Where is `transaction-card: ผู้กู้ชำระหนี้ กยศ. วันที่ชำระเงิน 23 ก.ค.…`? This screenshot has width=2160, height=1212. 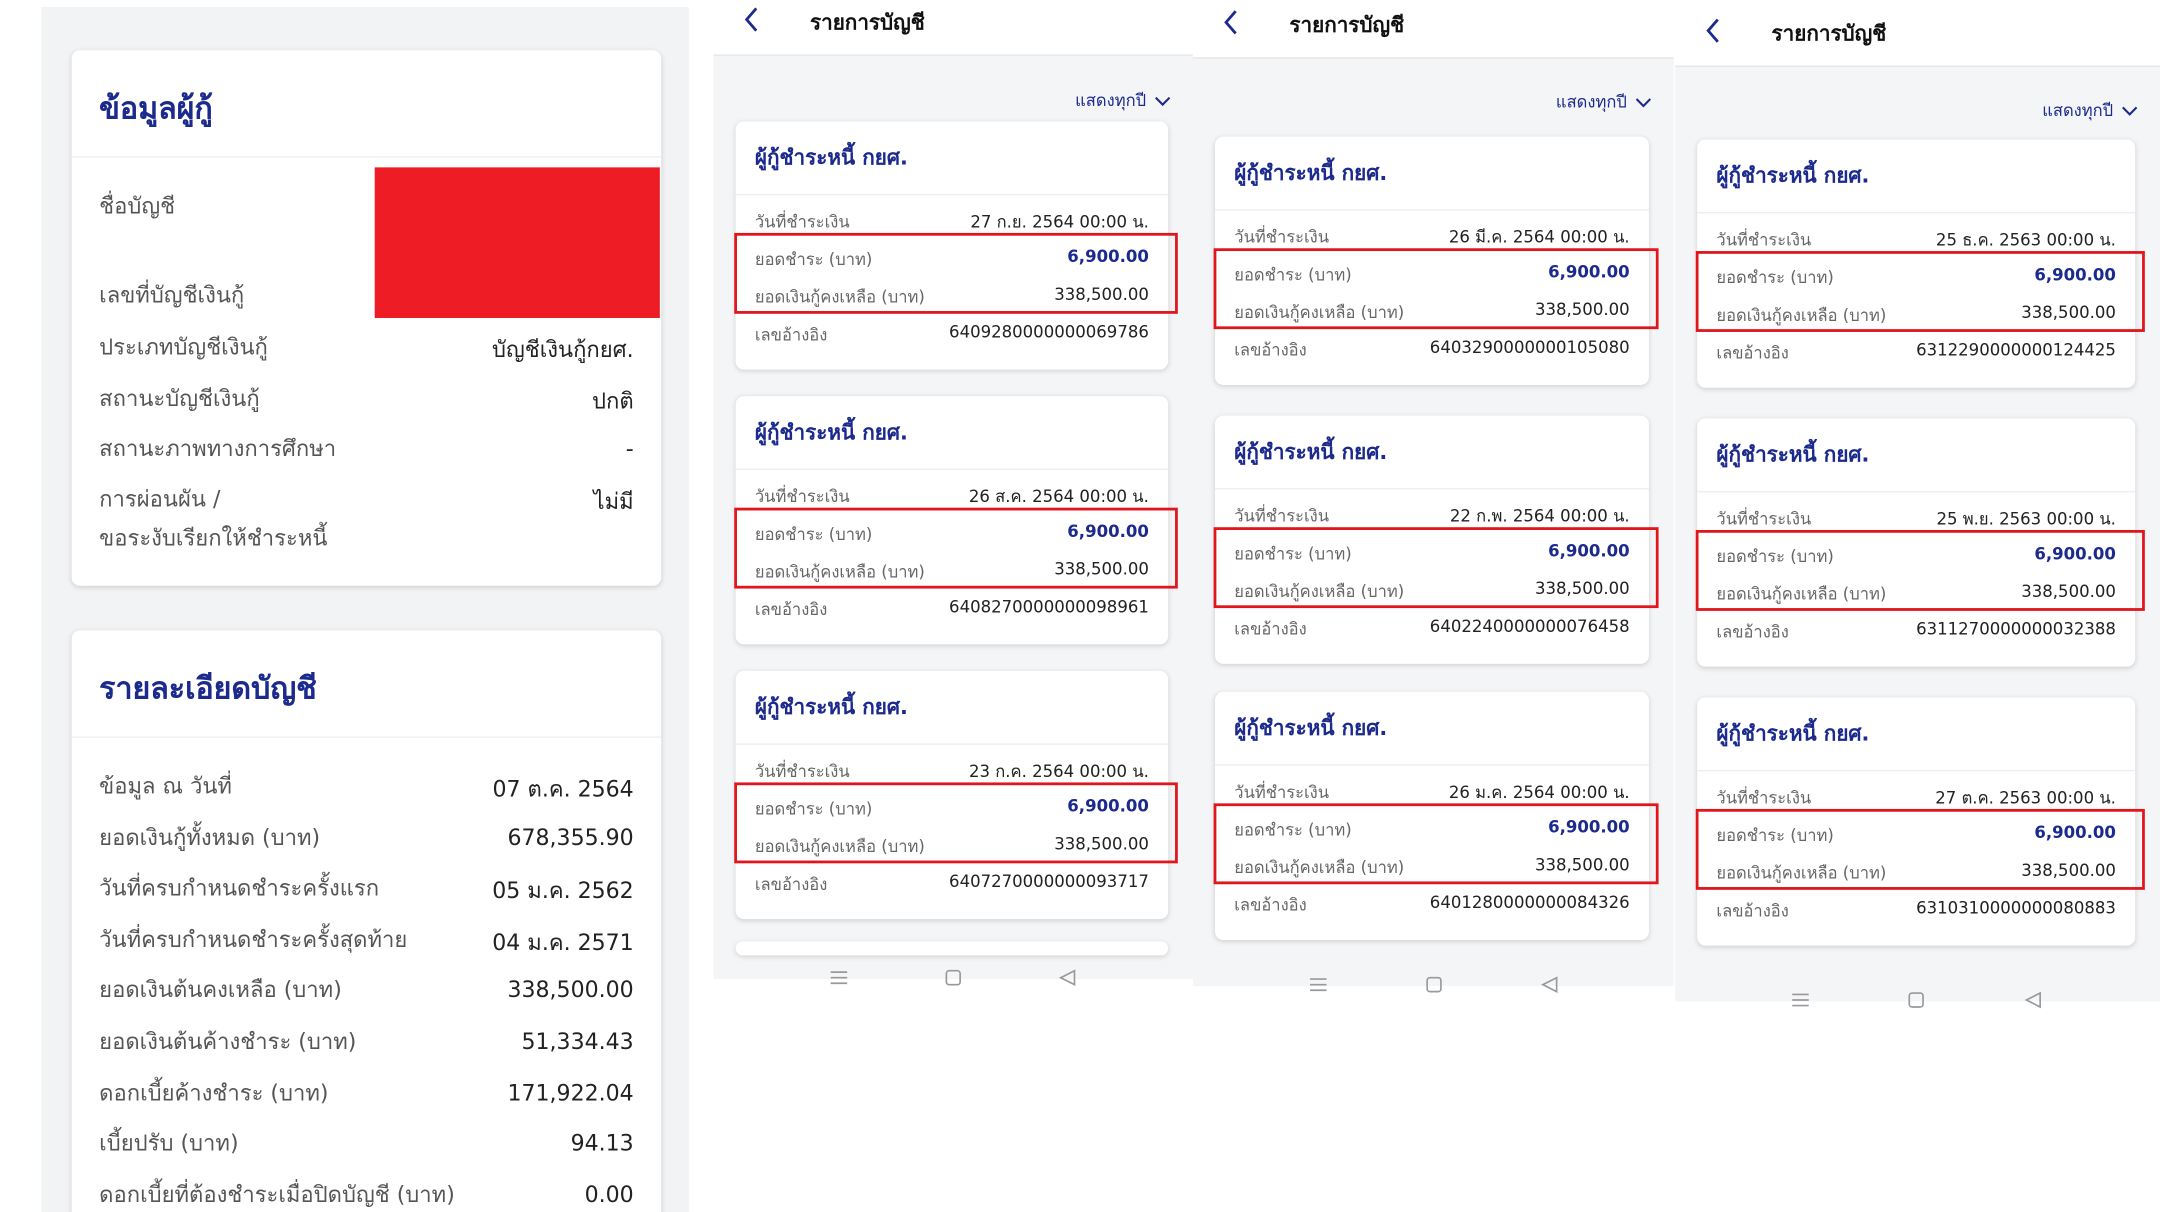
transaction-card: ผู้กู้ชำระหนี้ กยศ. วันที่ชำระเงิน 23 ก.ค.… is located at coordinates (952, 795).